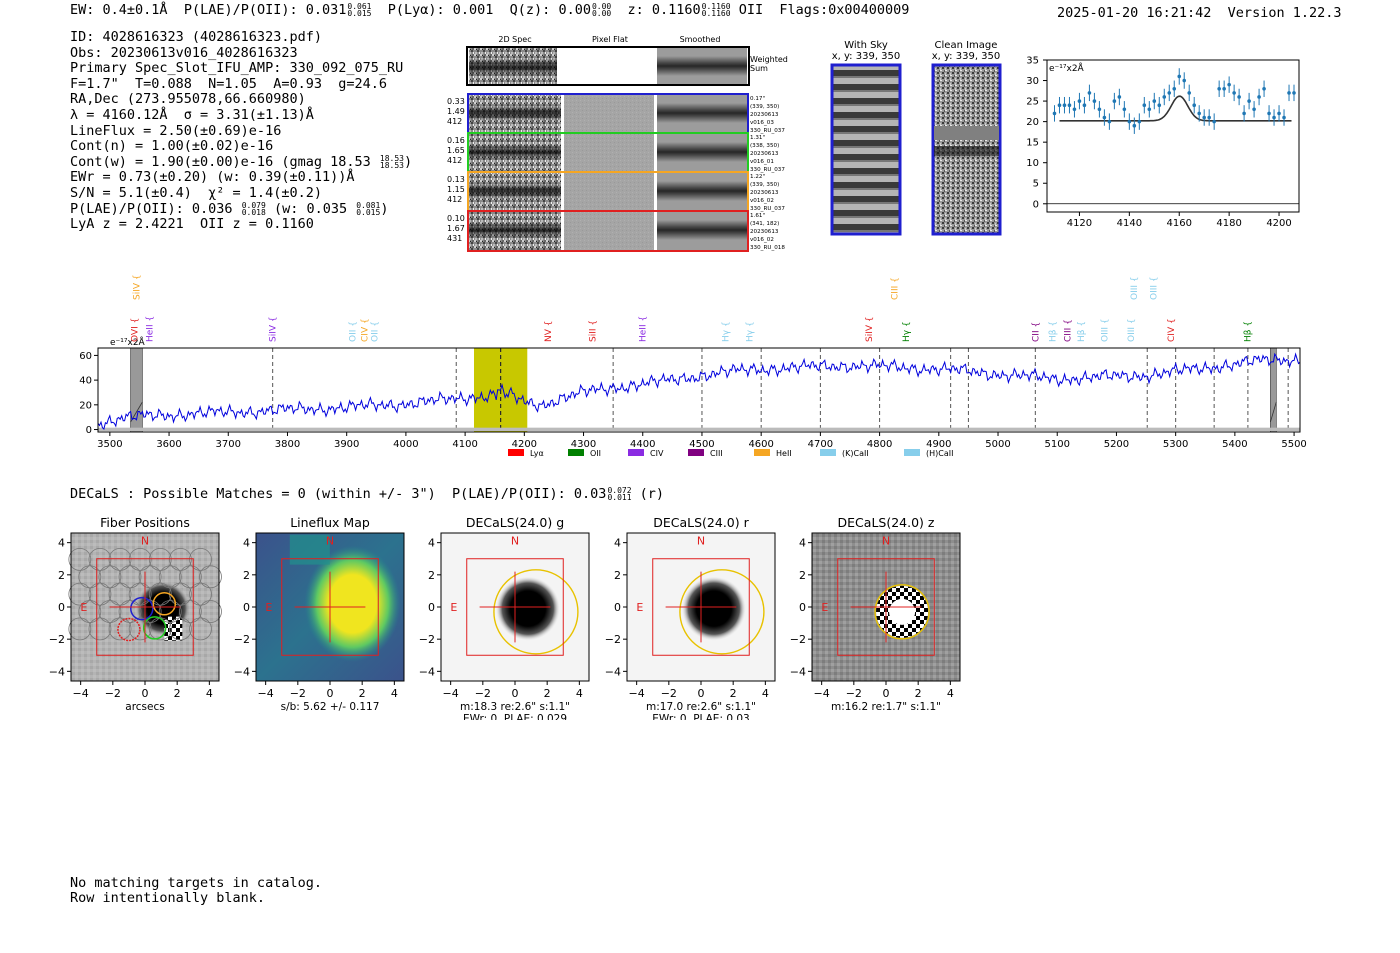 This screenshot has height=953, width=1400. Describe the element at coordinates (483, 693) in the screenshot. I see `panel-xtick-label: −2` at that location.